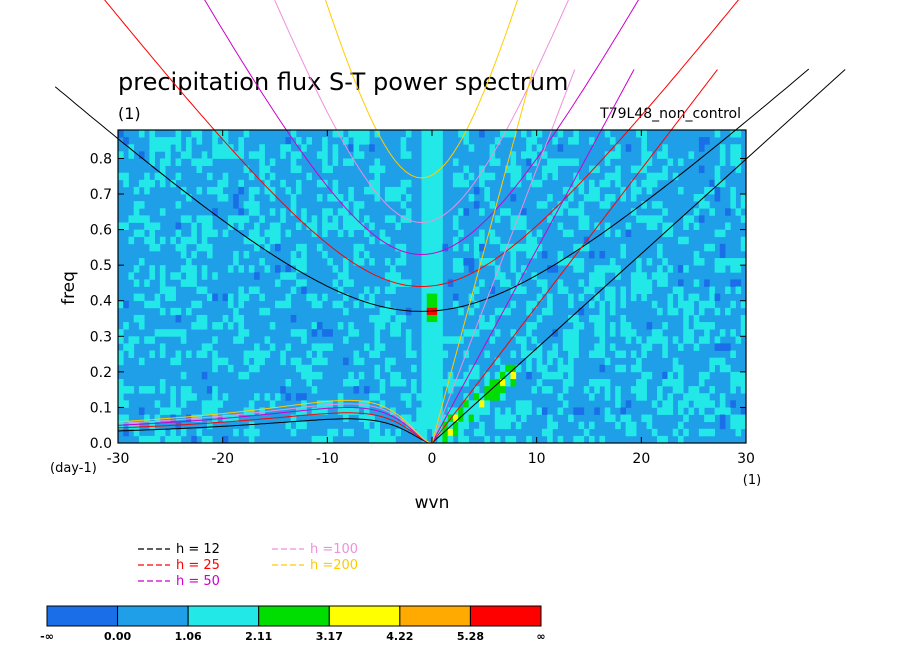 Image resolution: width=904 pixels, height=654 pixels. Describe the element at coordinates (117, 636) in the screenshot. I see `colorbar-level-label: 0.00` at that location.